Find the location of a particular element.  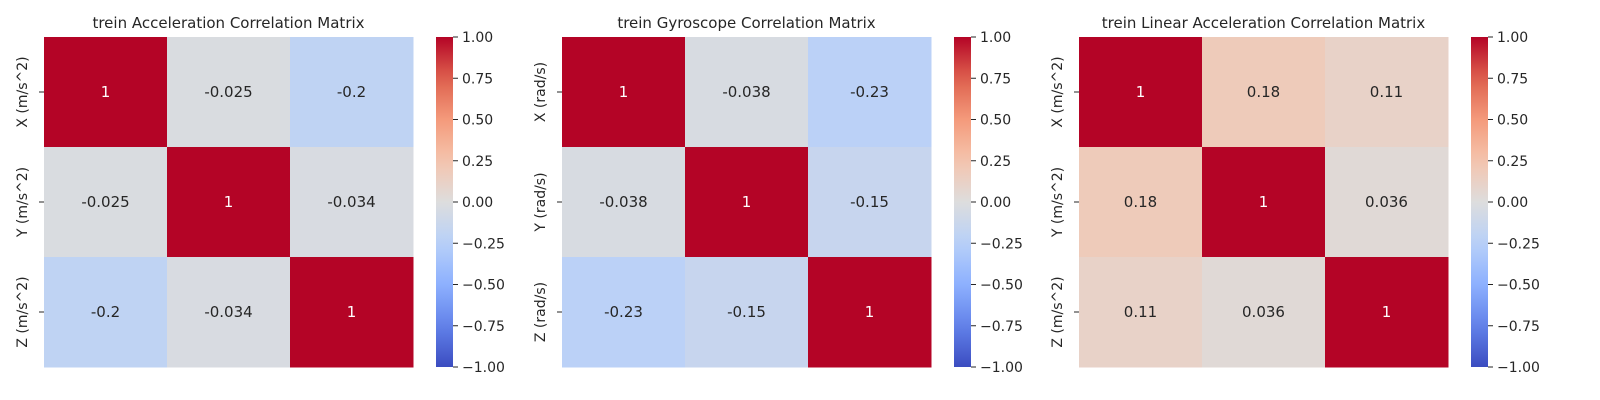

row-label: X (rad/s) is located at coordinates (541, 92).